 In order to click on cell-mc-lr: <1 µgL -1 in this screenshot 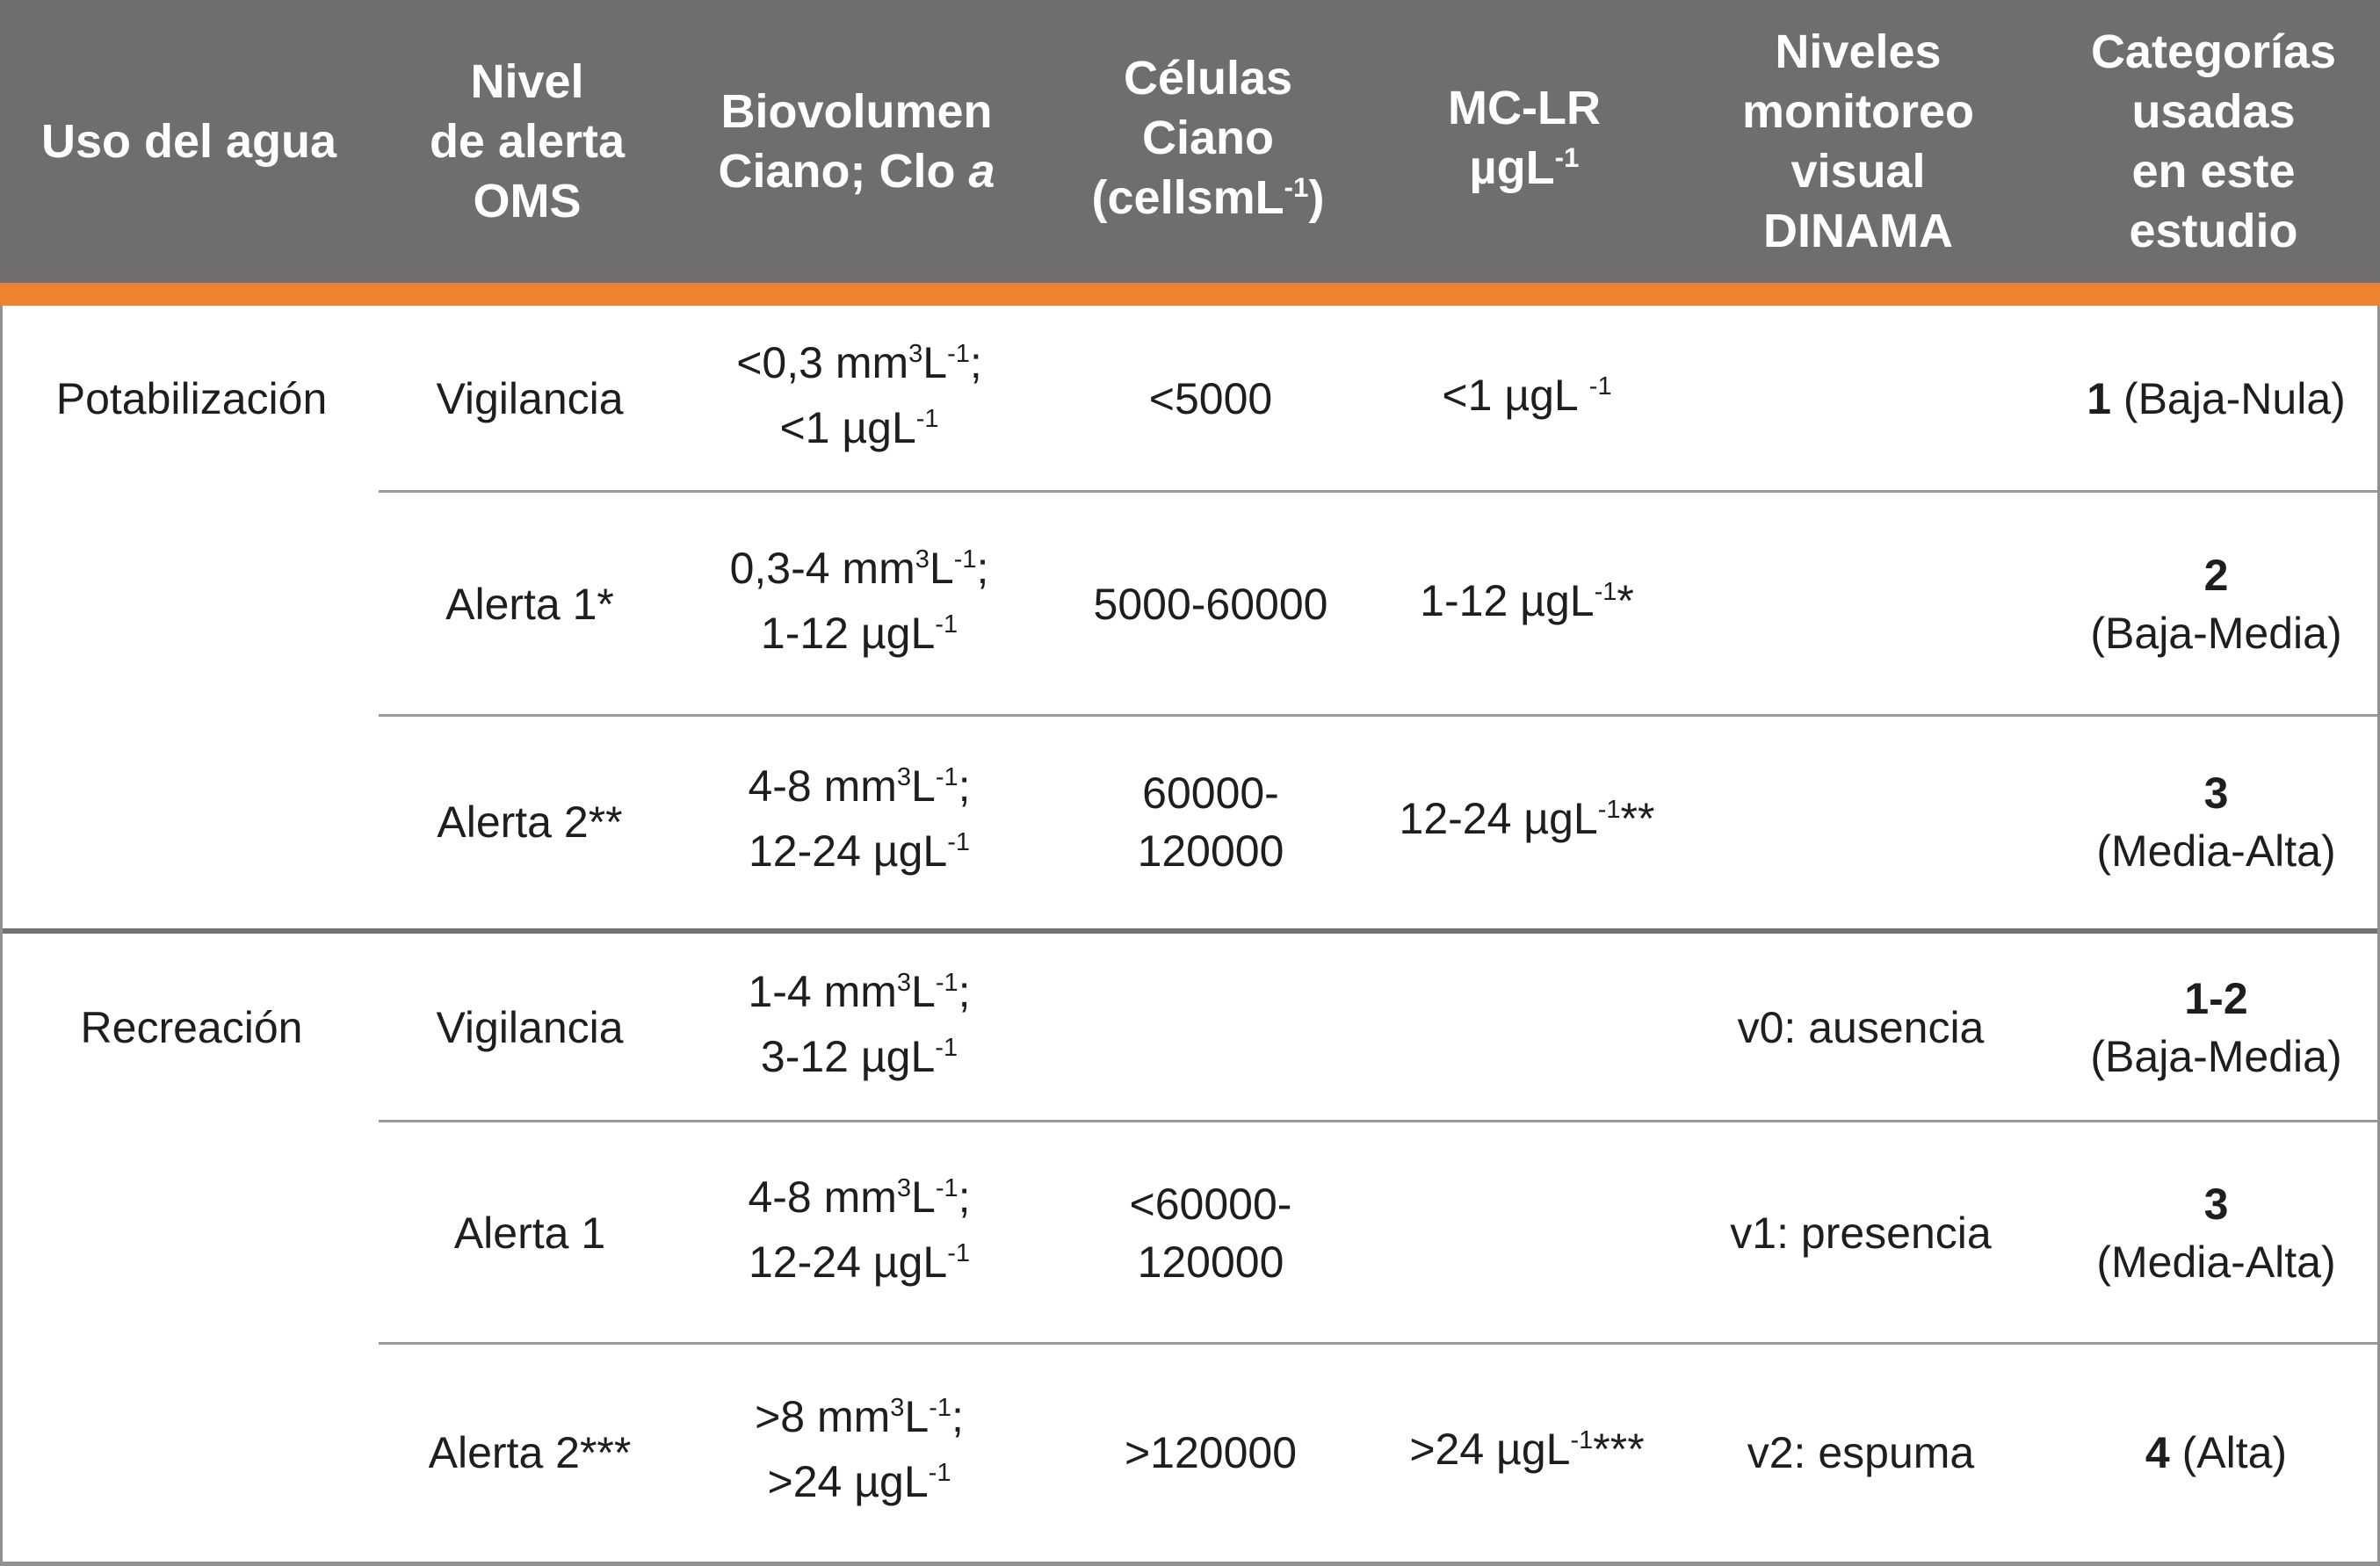, I will do `click(1527, 399)`.